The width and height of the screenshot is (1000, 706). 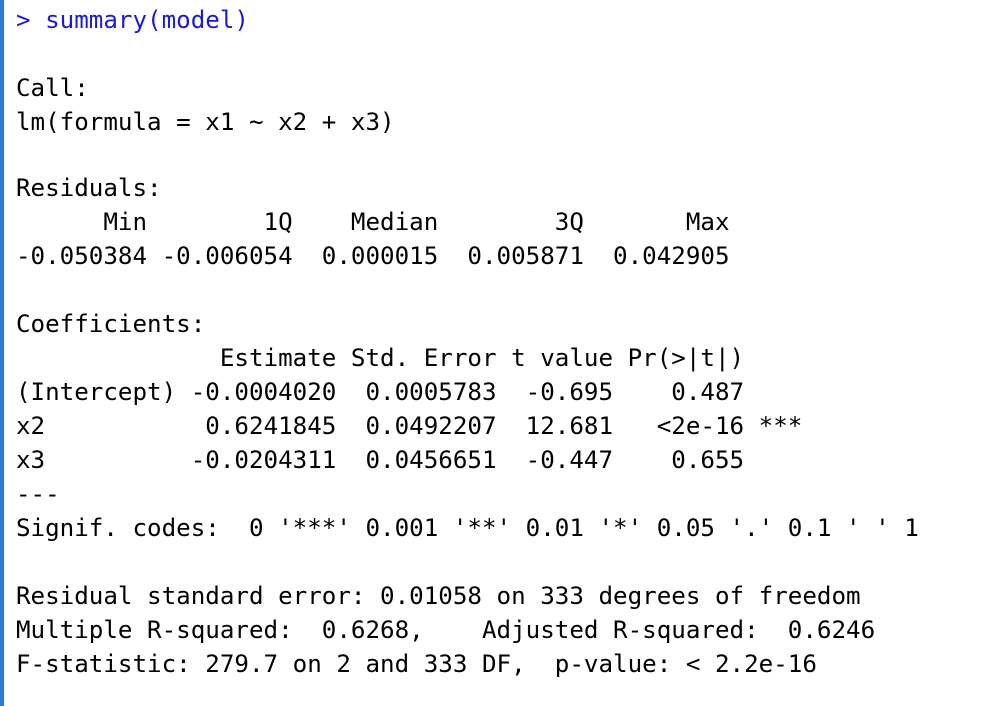 What do you see at coordinates (409, 358) in the screenshot?
I see `output-line: Estimate Std. Error t value Pr(>|t|)` at bounding box center [409, 358].